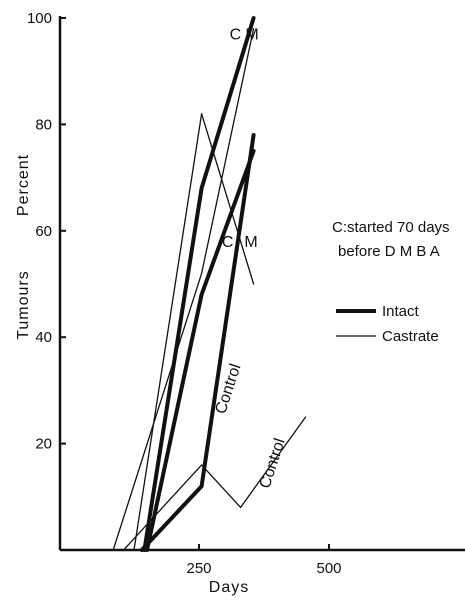 The width and height of the screenshot is (465, 601). I want to click on x-tick-label: 500, so click(328, 568).